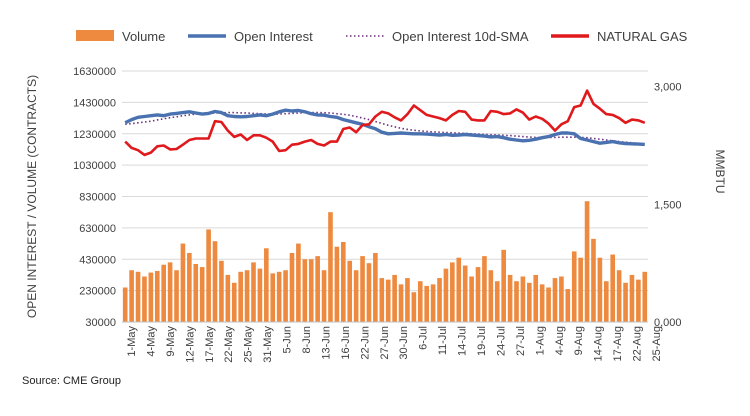 The height and width of the screenshot is (416, 750). I want to click on legend-label-1: Open Interest, so click(273, 36).